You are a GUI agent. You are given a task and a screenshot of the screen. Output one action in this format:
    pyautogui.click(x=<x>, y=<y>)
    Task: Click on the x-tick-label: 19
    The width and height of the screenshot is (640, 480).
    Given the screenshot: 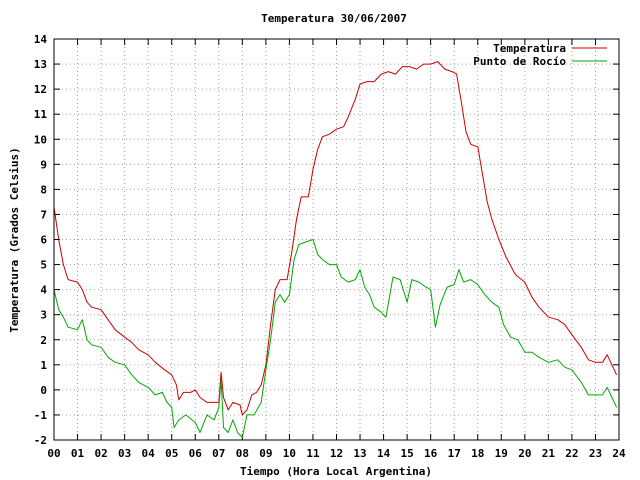 What is the action you would take?
    pyautogui.click(x=501, y=453)
    